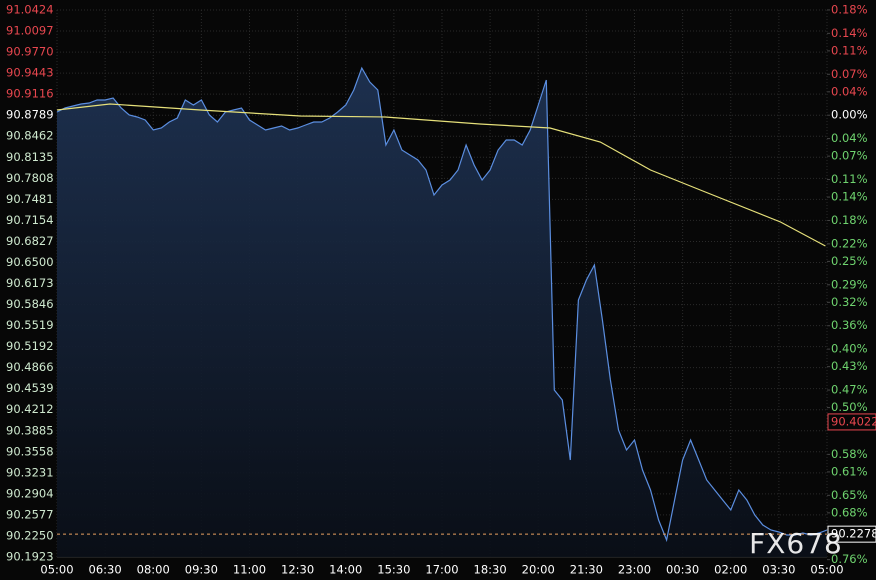  I want to click on y-tick-label: 90.4539, so click(30, 388).